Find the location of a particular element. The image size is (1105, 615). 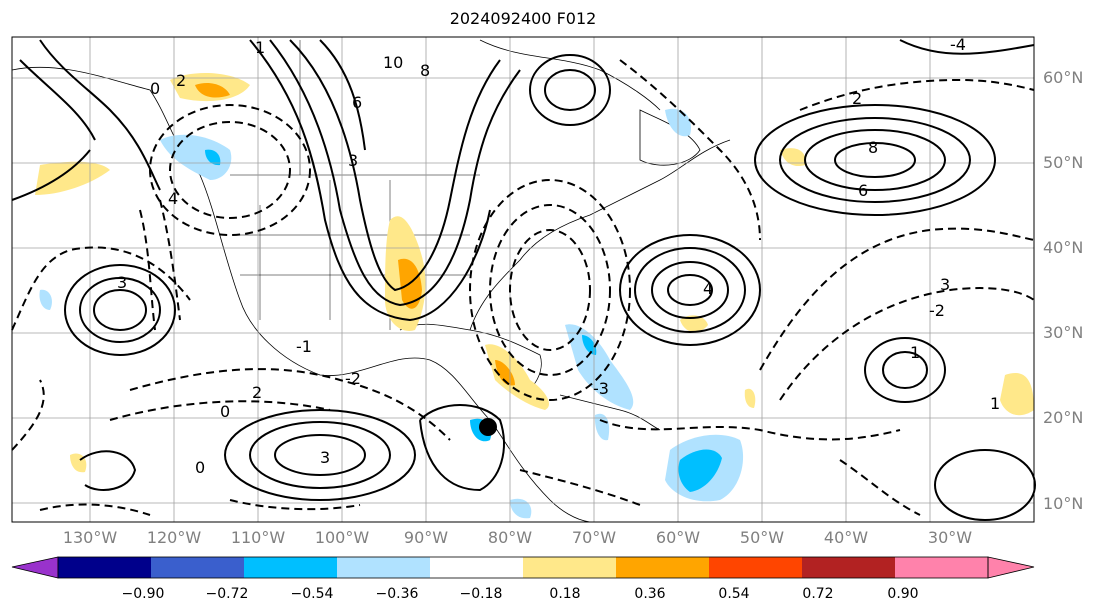

colorbar-tick-label: −0.90 is located at coordinates (143, 594).